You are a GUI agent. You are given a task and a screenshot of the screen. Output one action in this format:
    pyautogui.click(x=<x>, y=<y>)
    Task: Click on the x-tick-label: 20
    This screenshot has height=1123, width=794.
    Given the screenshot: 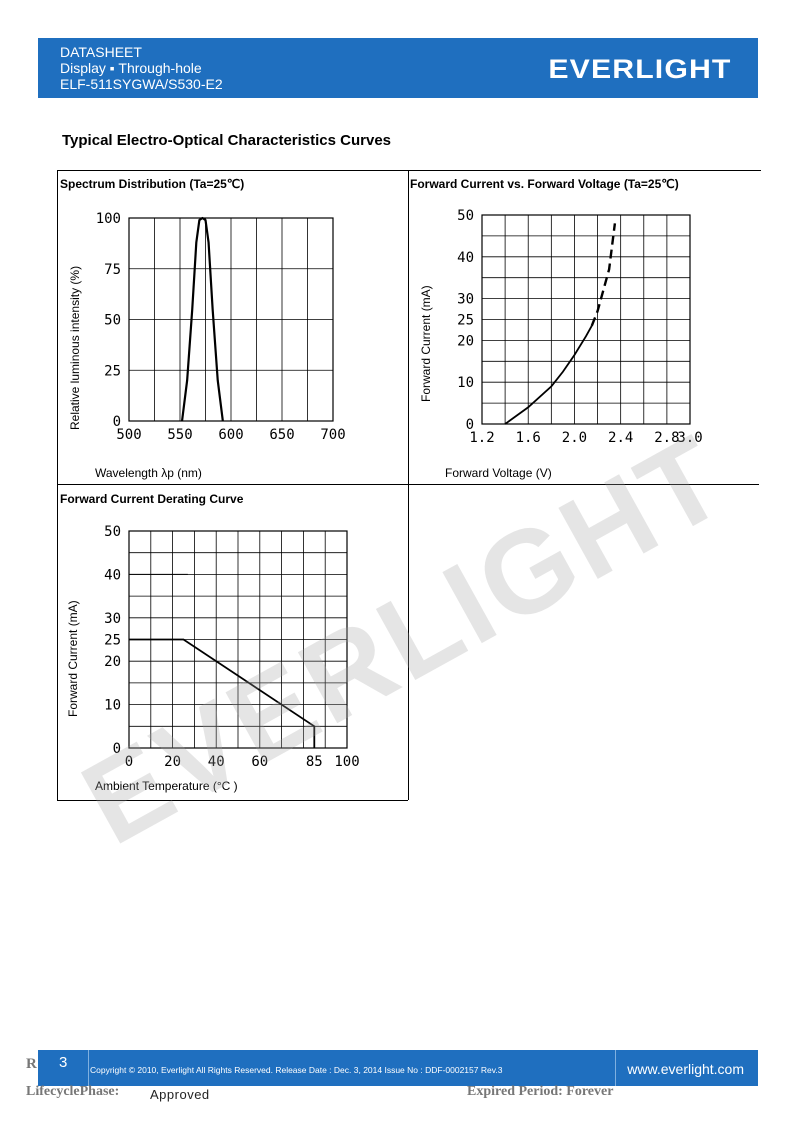 What is the action you would take?
    pyautogui.click(x=172, y=762)
    